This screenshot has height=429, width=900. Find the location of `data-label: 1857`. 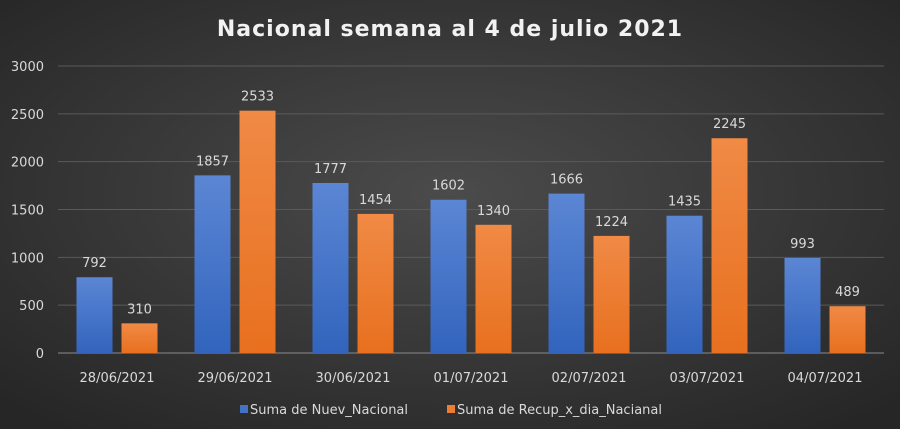

data-label: 1857 is located at coordinates (212, 161).